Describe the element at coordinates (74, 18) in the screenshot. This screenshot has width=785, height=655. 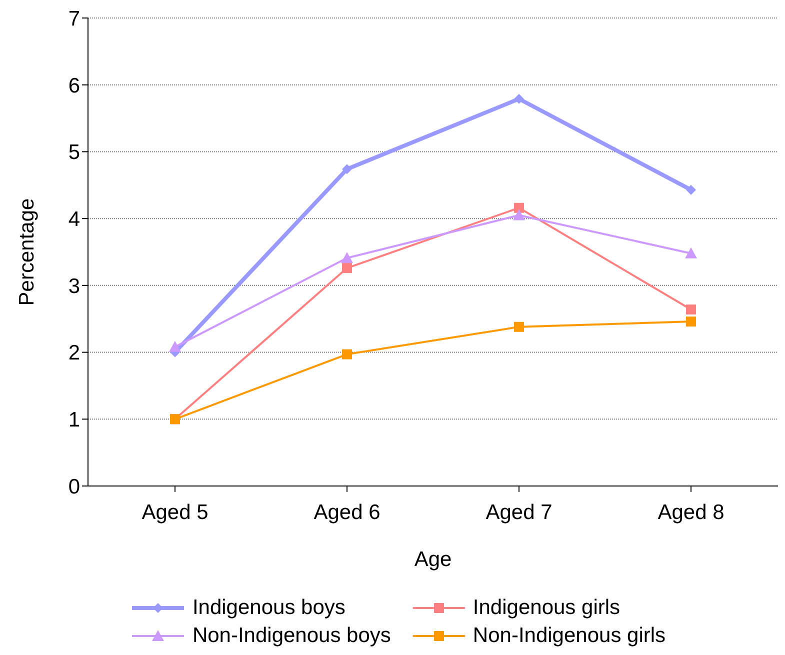
I see `y-tick-label: 7` at that location.